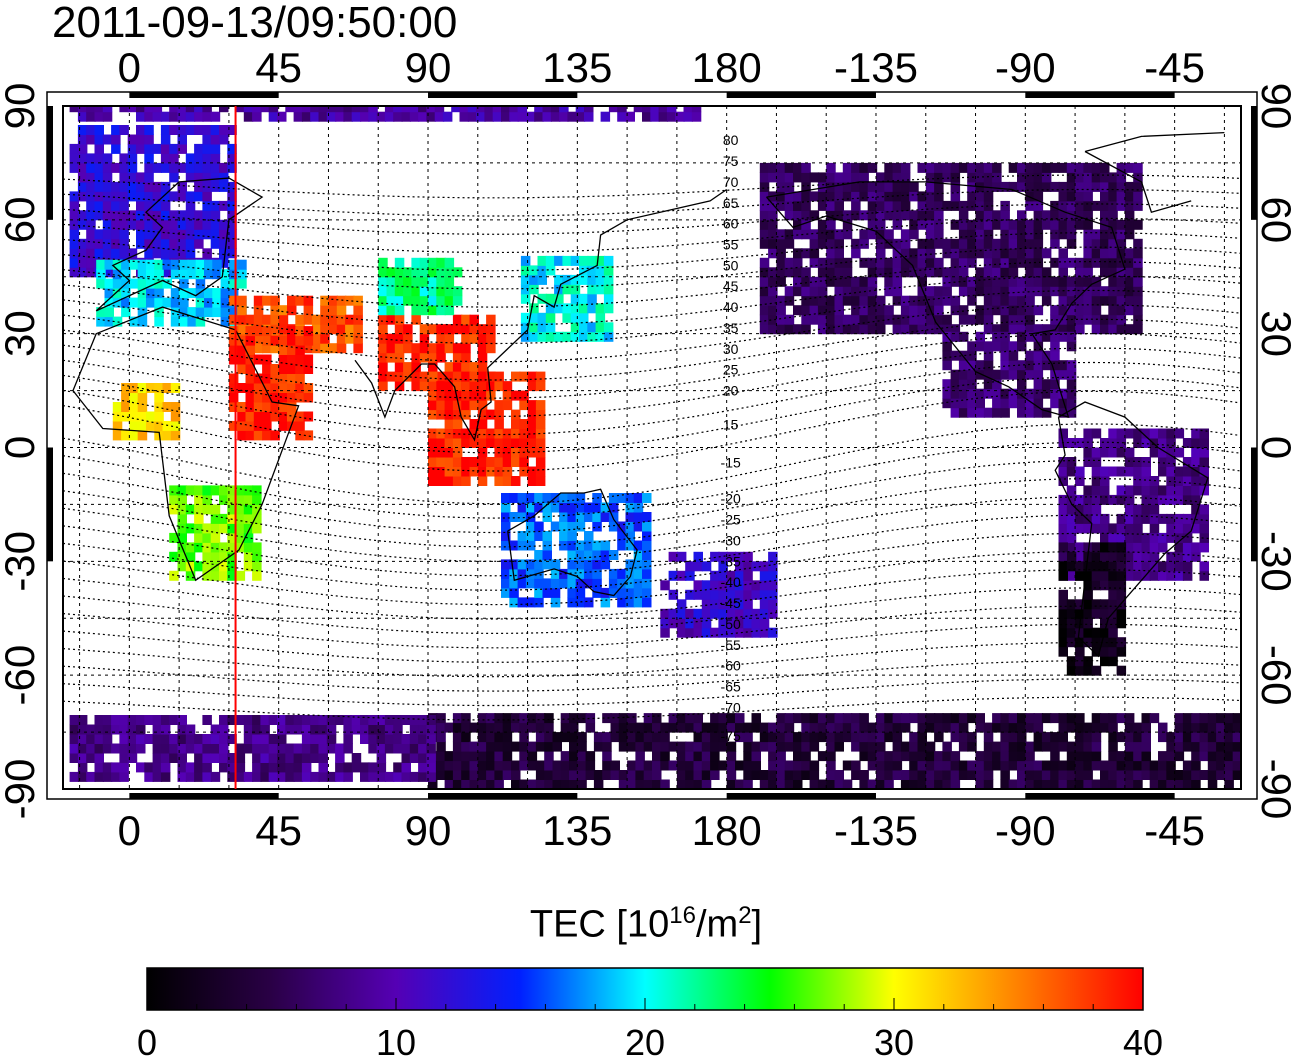 The width and height of the screenshot is (1292, 1057). I want to click on contour-label: 20, so click(731, 391).